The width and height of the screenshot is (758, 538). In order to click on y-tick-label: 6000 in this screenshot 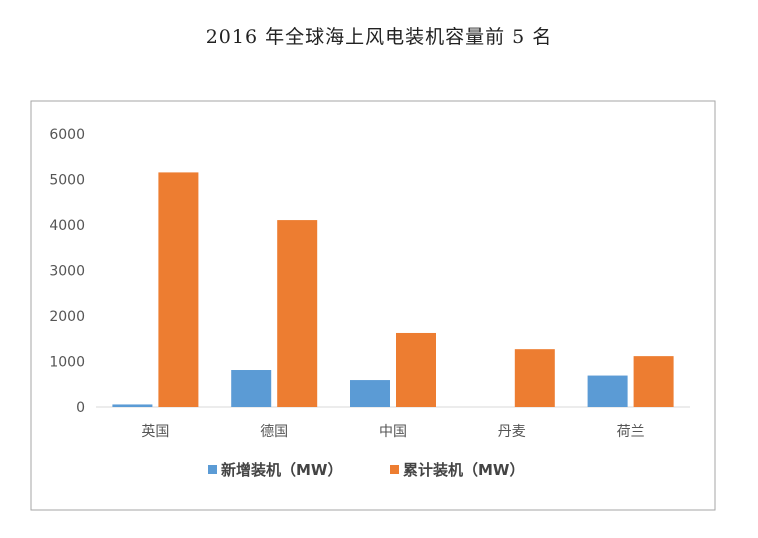, I will do `click(67, 135)`.